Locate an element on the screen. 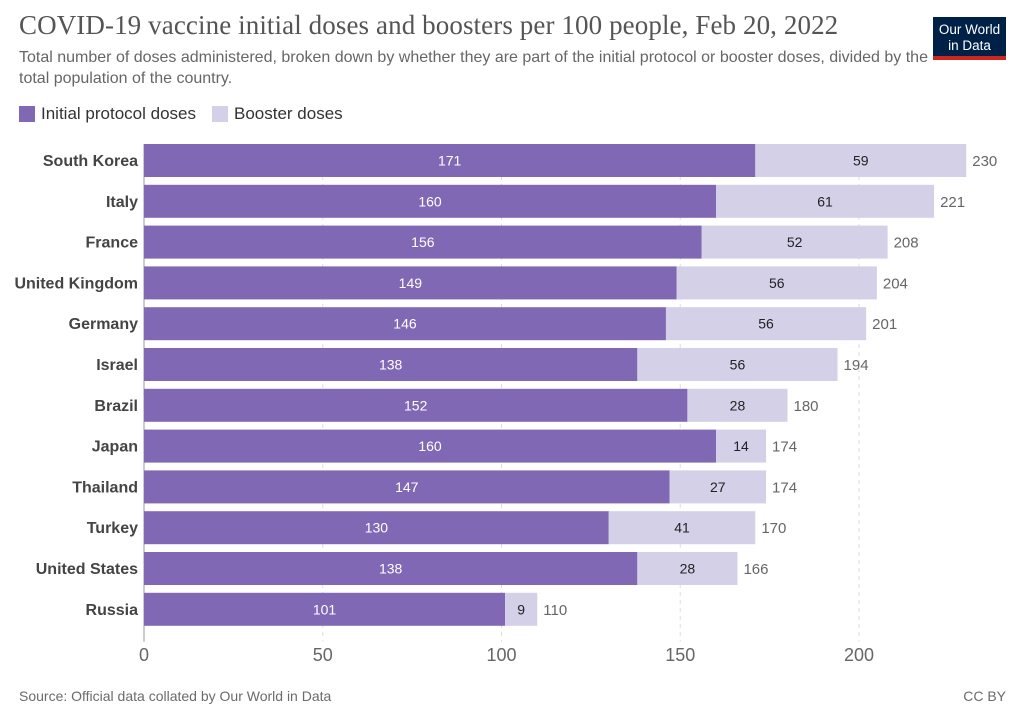  value-label-initial-japan: 160 is located at coordinates (430, 446).